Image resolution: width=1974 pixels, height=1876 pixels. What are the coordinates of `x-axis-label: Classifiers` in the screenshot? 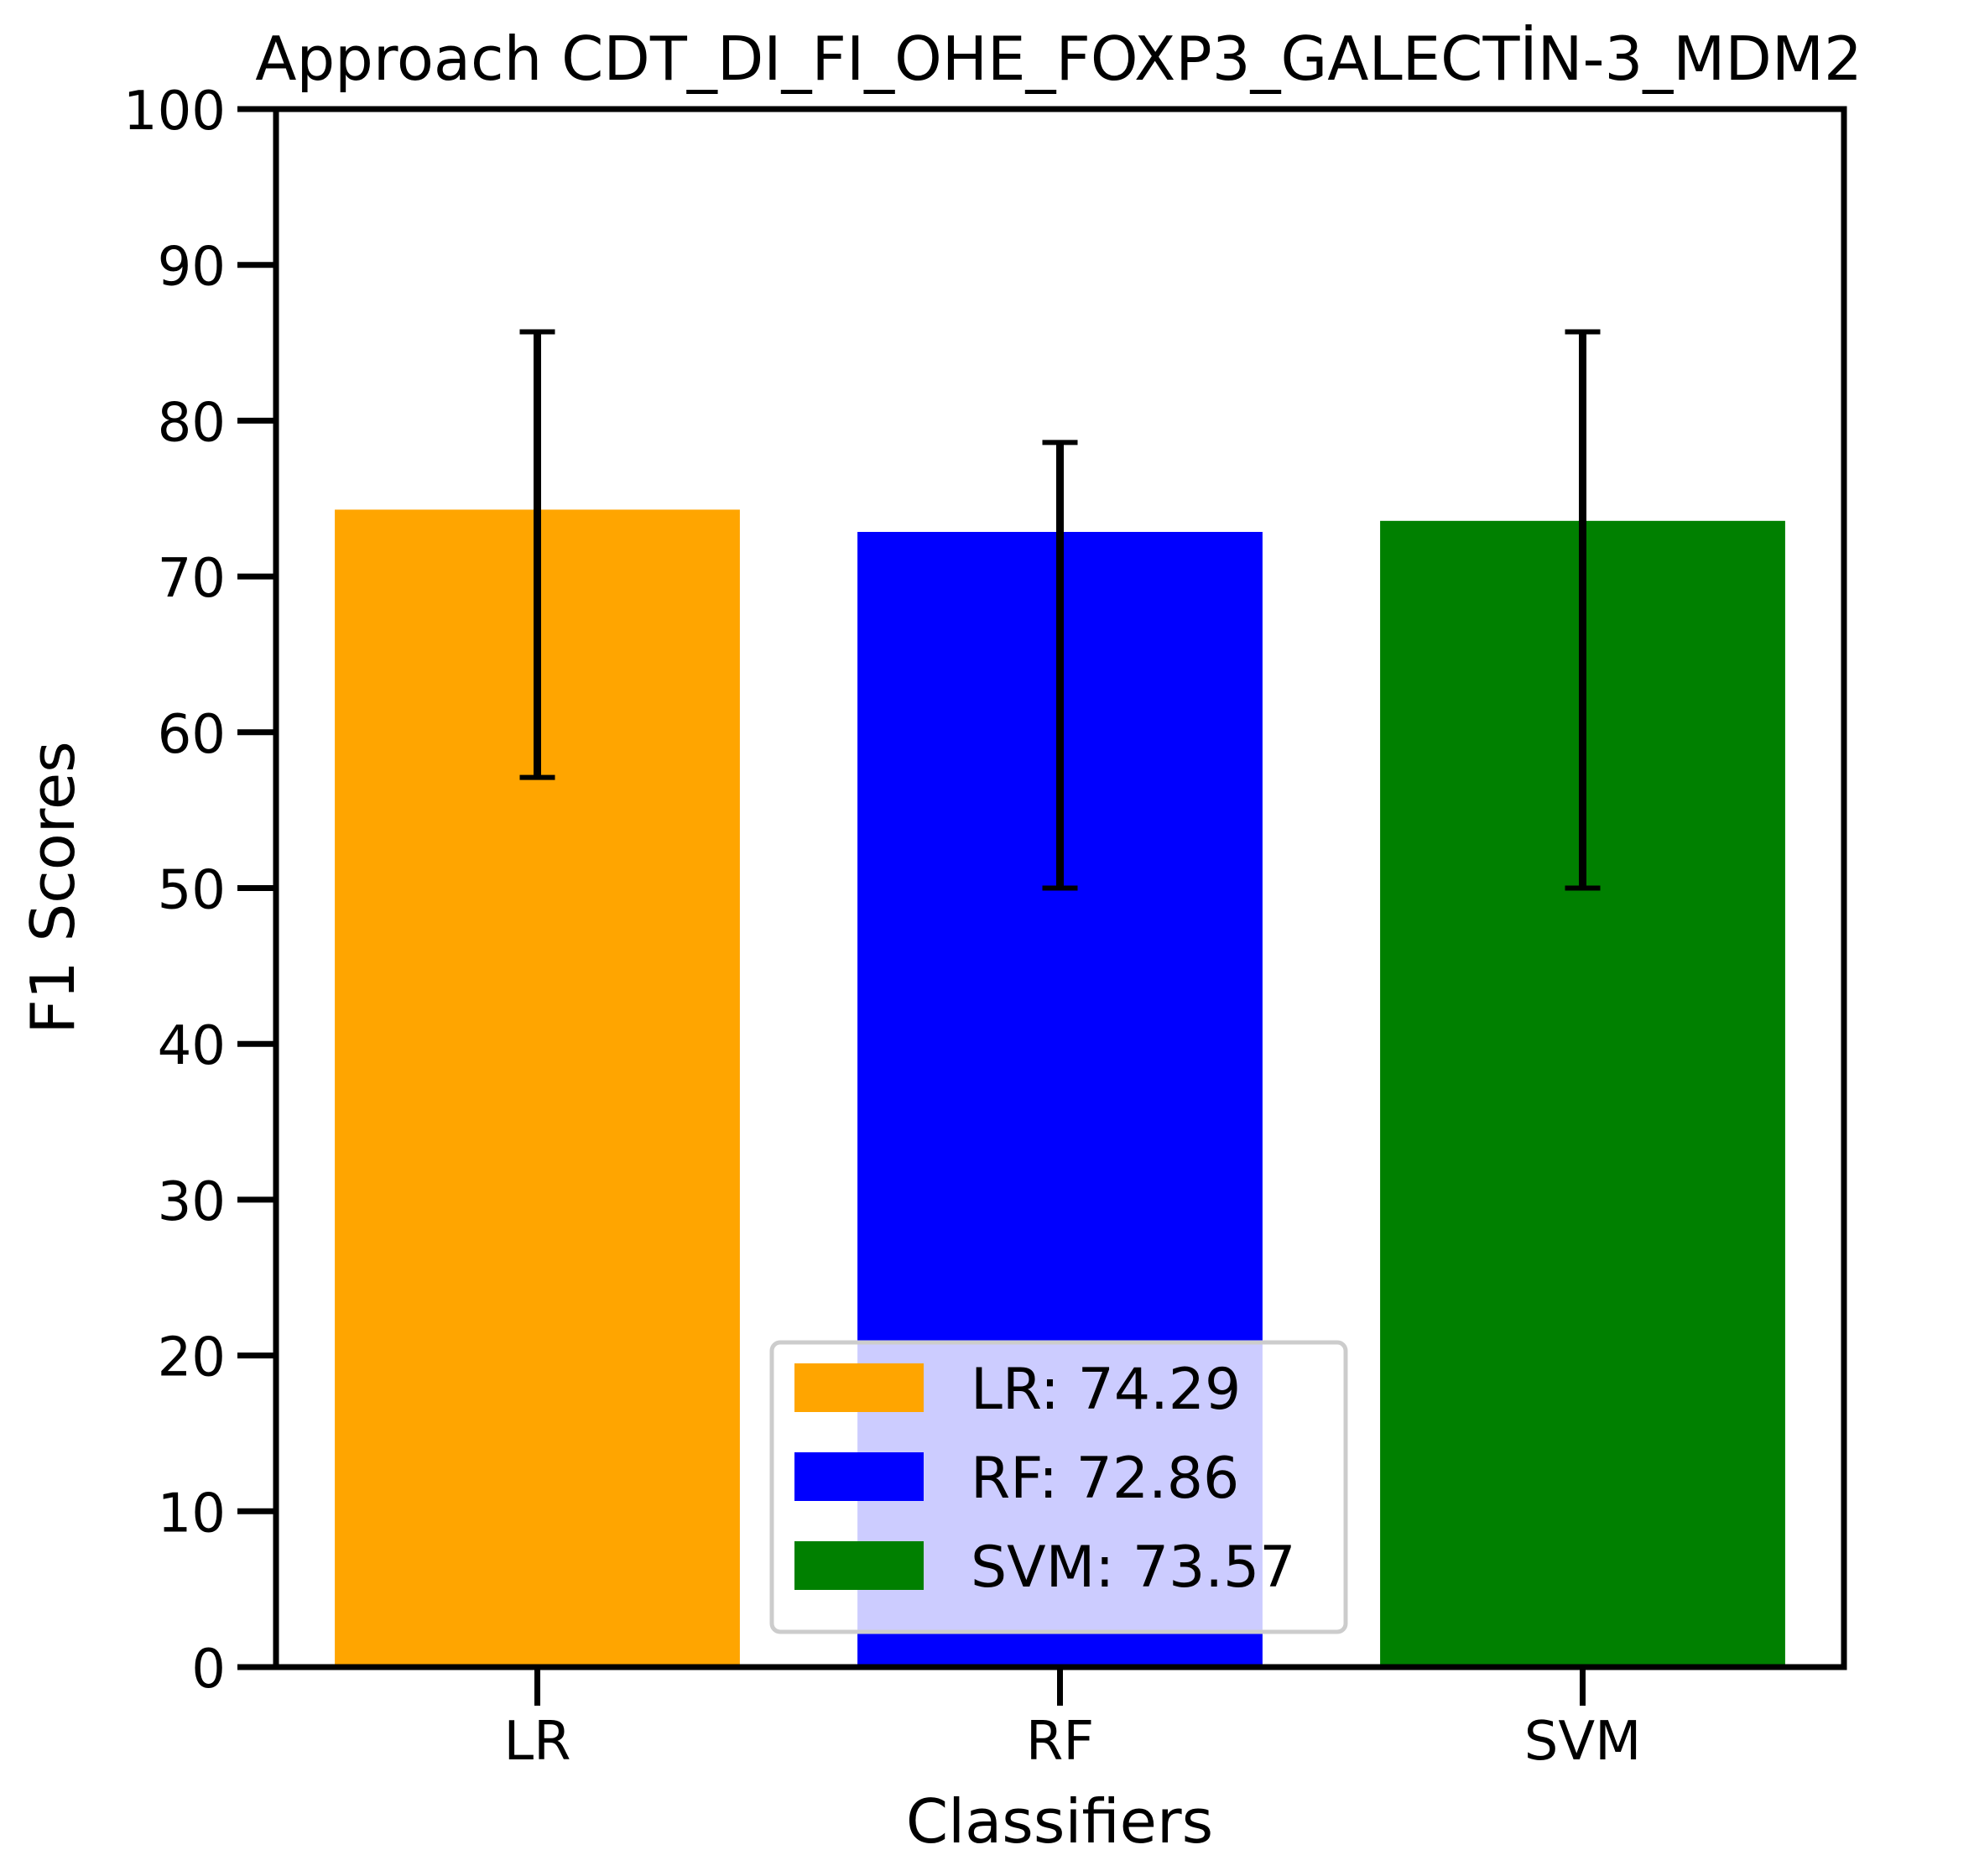 It's located at (1059, 1821).